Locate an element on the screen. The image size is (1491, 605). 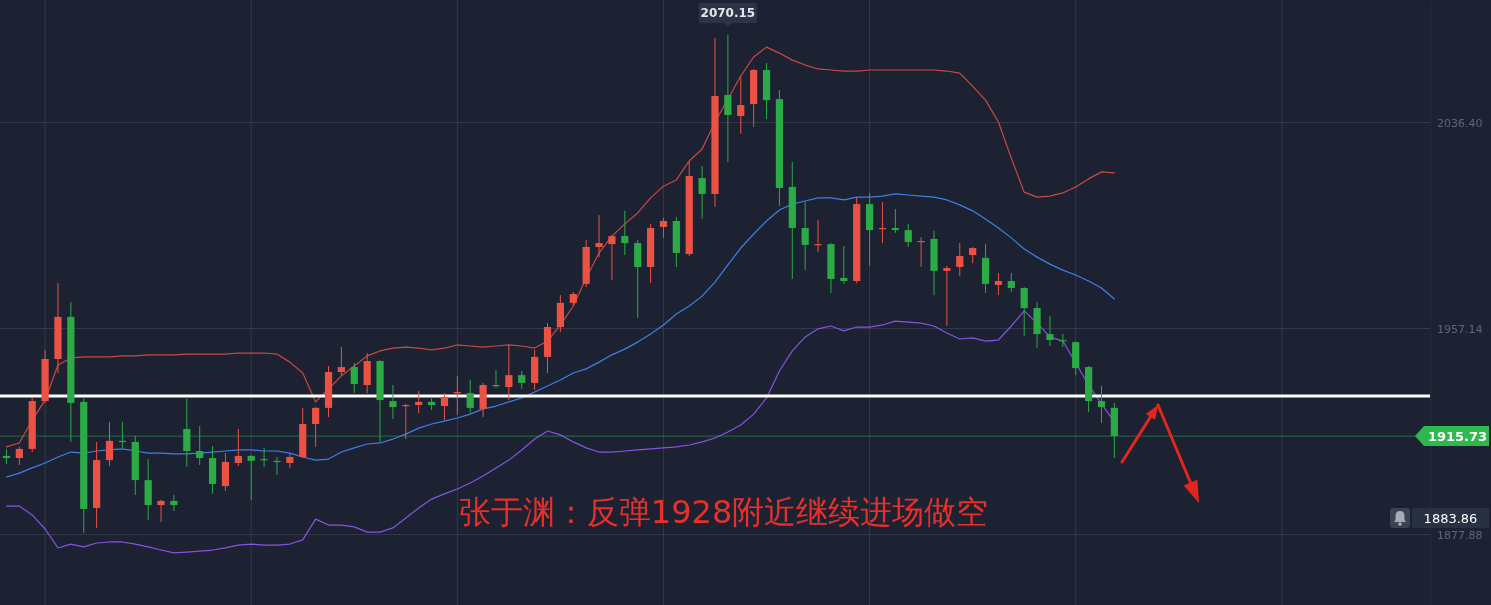
annotation: 张于渊：反弹1928附近继续进场做空 is located at coordinates (723, 512).